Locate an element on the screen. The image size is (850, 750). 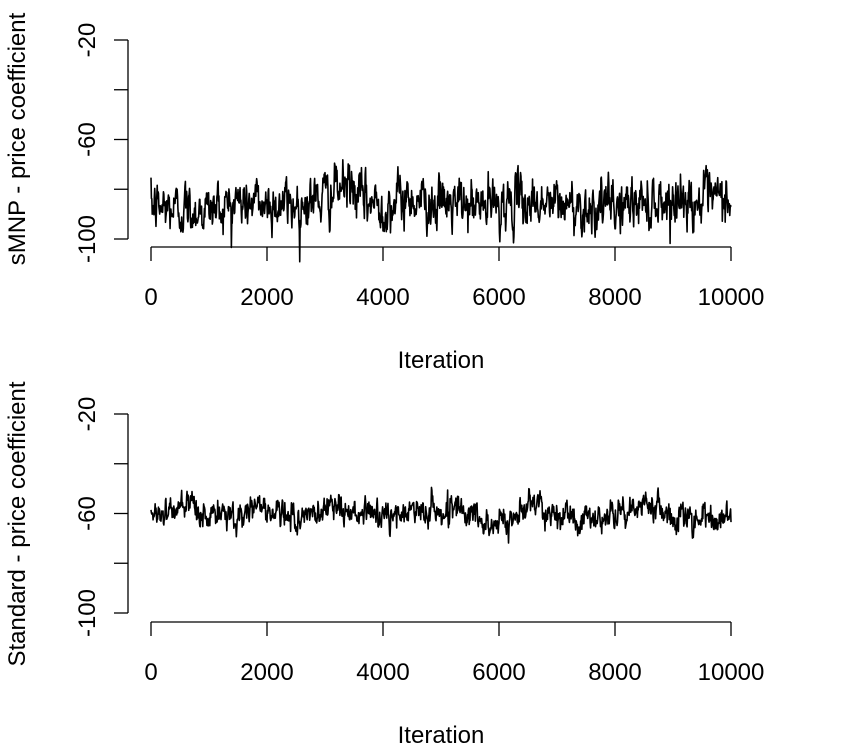
bottom-trace-line is located at coordinates (441, 515).